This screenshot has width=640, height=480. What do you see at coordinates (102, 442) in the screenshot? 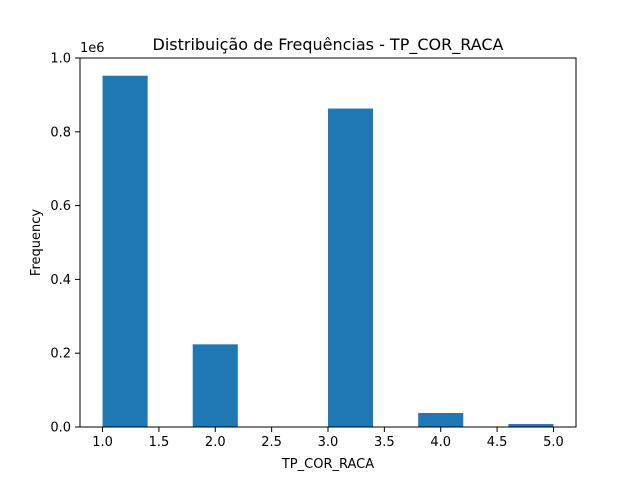
I see `x-tick-label: 1.0` at bounding box center [102, 442].